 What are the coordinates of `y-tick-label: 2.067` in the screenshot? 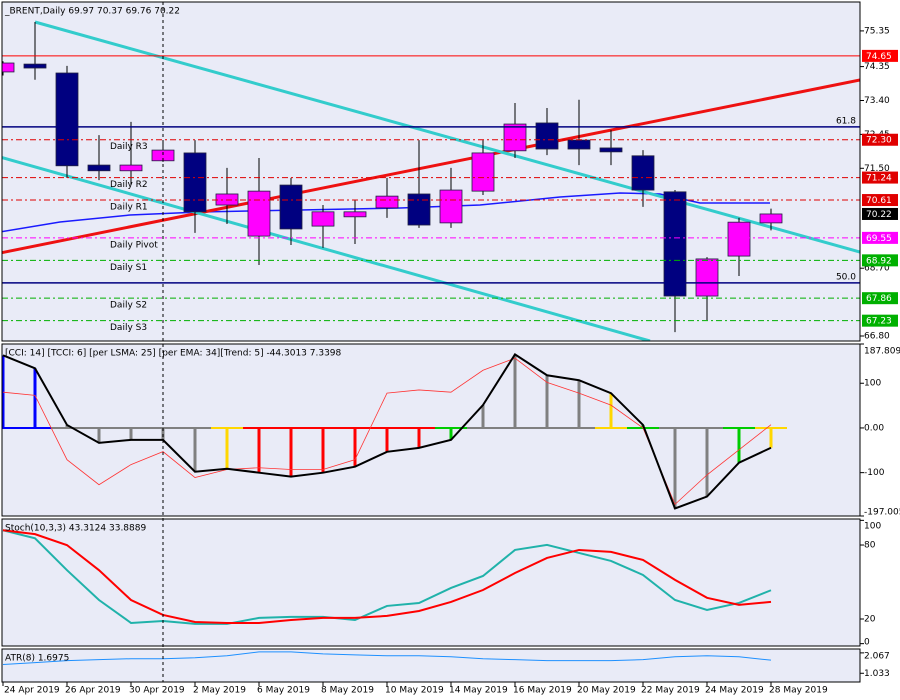 It's located at (877, 657).